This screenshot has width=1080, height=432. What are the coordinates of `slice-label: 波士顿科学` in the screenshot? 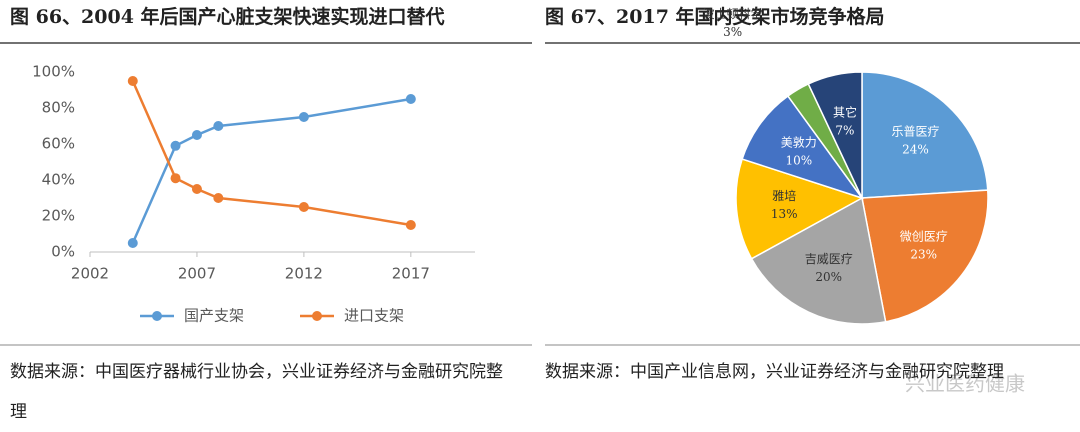 It's located at (733, 13).